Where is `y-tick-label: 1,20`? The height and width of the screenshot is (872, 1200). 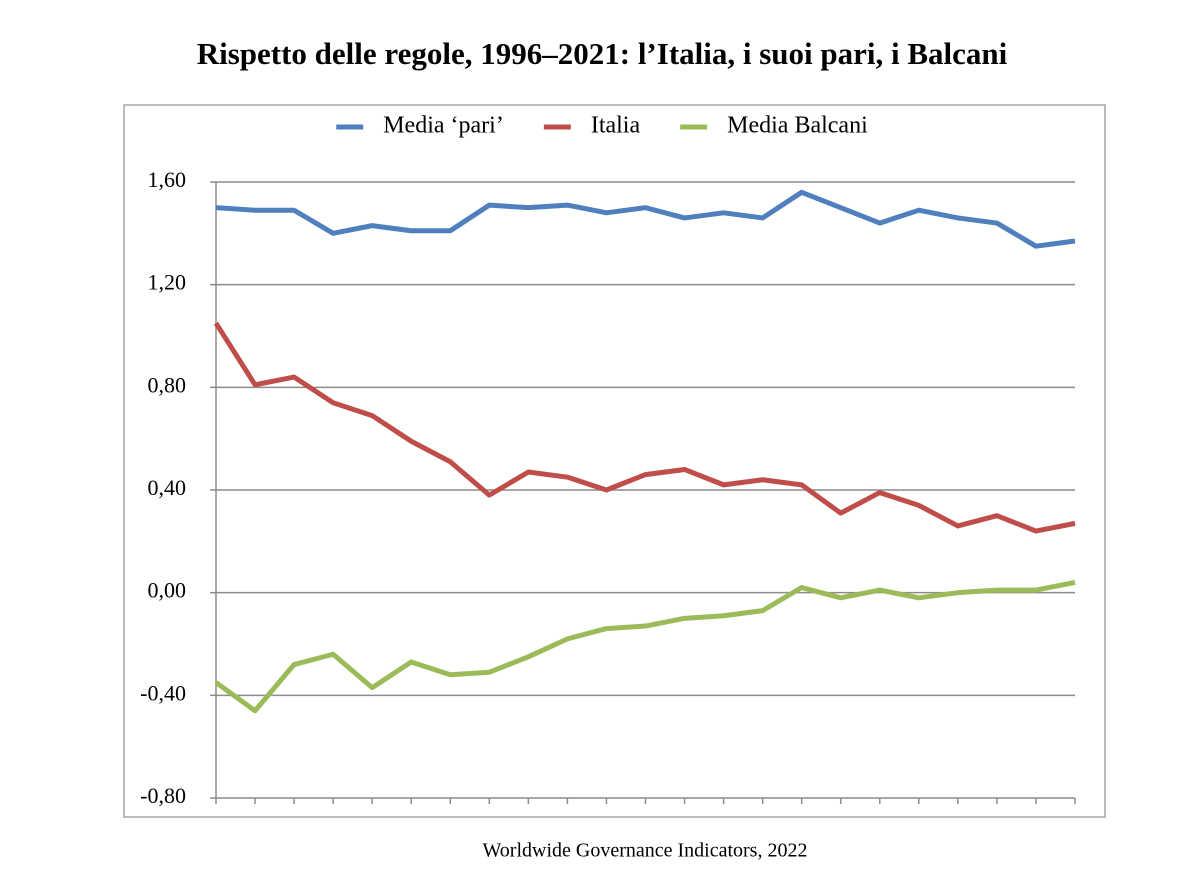 y-tick-label: 1,20 is located at coordinates (167, 282).